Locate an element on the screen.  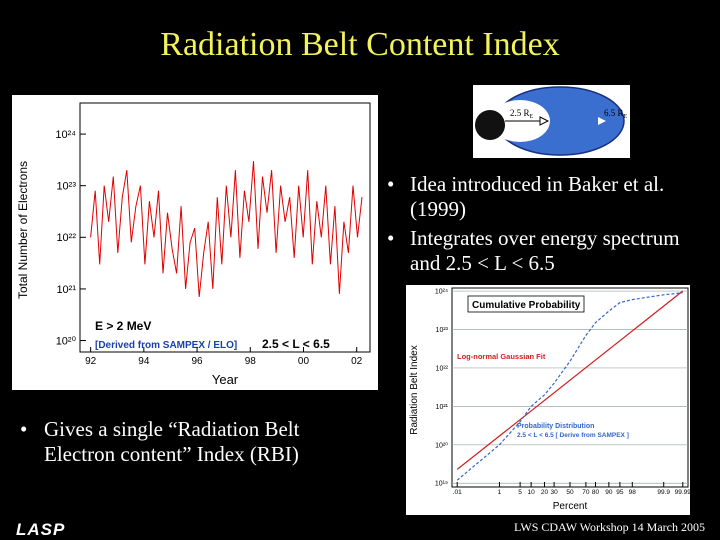
label-text: 2.5 R is located at coordinates (520, 113).